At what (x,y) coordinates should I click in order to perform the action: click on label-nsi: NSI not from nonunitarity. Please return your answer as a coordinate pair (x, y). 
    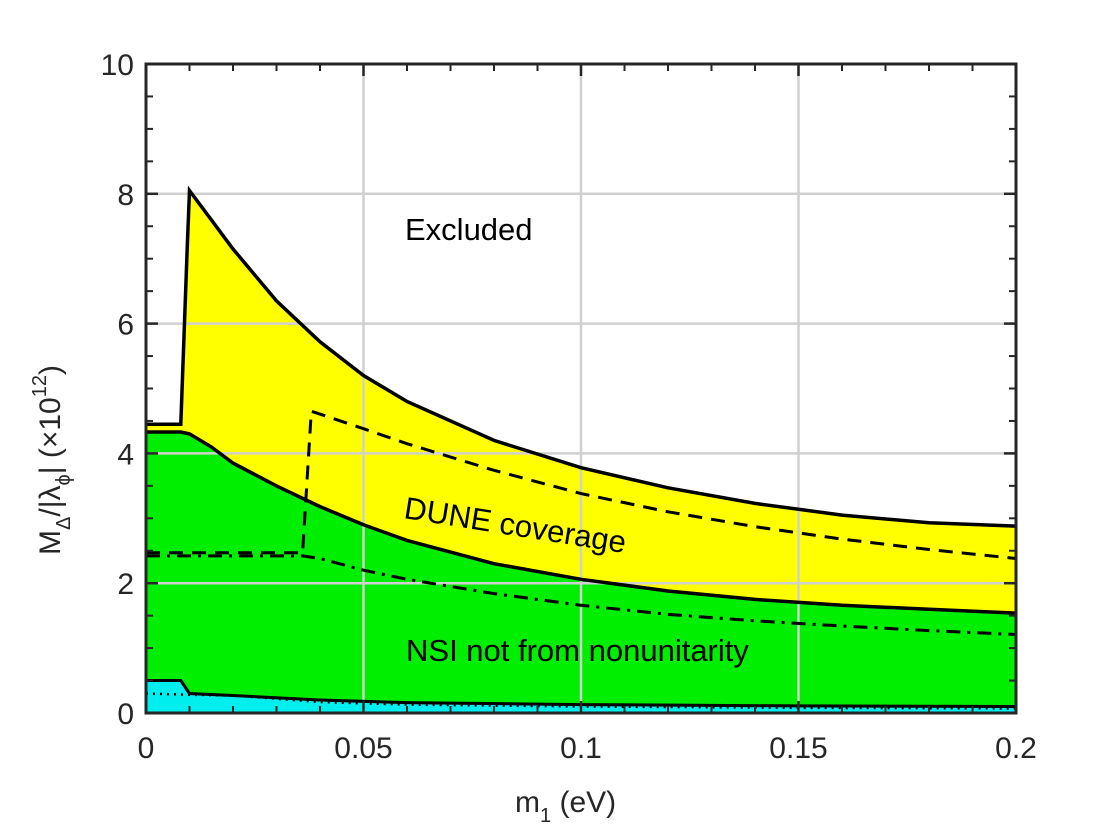
    Looking at the image, I should click on (577, 650).